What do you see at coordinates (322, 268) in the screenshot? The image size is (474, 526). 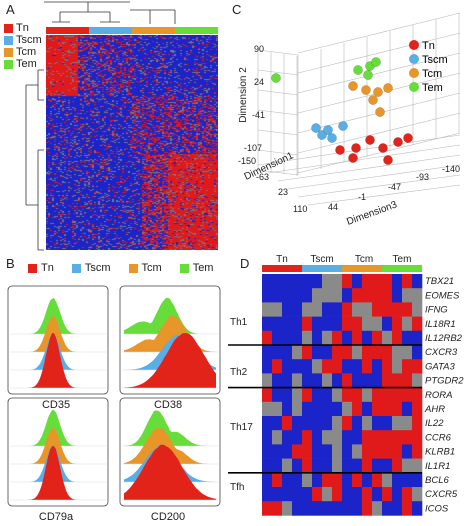 I see `column-bar-tscm` at bounding box center [322, 268].